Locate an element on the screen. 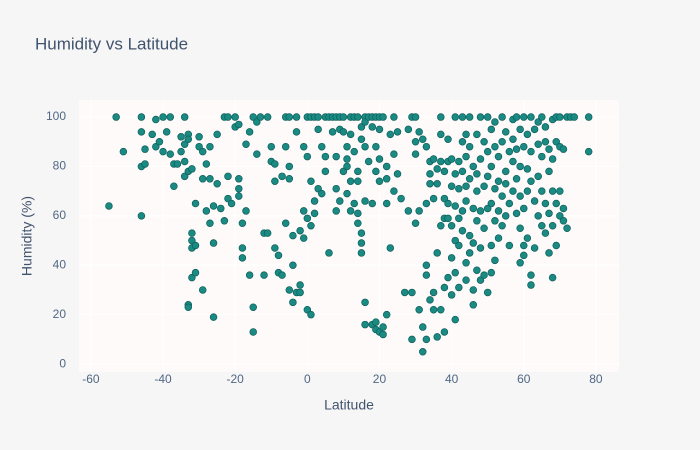 Image resolution: width=700 pixels, height=450 pixels. x-tick-label: 60 is located at coordinates (524, 379).